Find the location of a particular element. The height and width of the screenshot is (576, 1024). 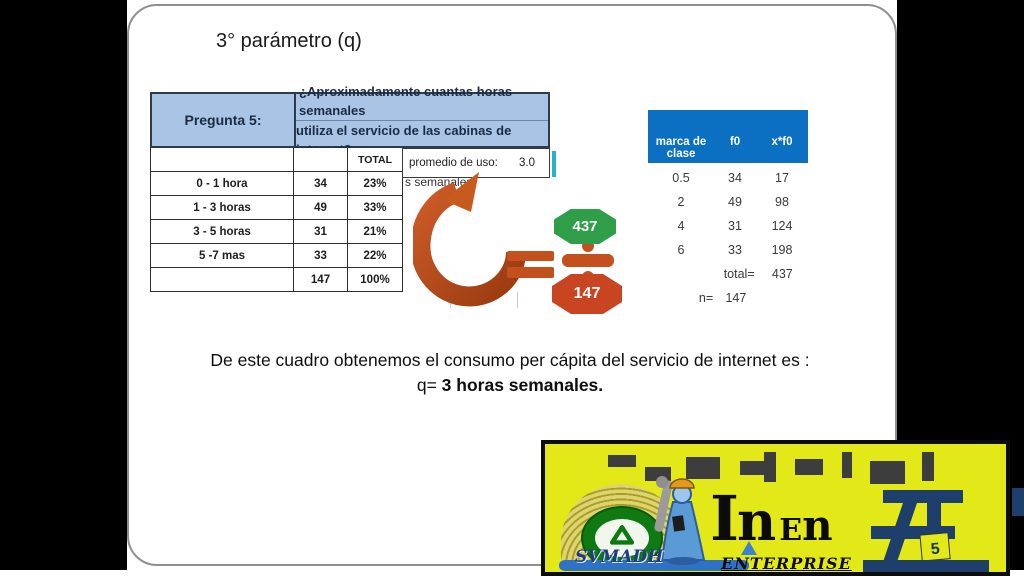

question-label-cell: Pregunta 5: is located at coordinates (224, 120).